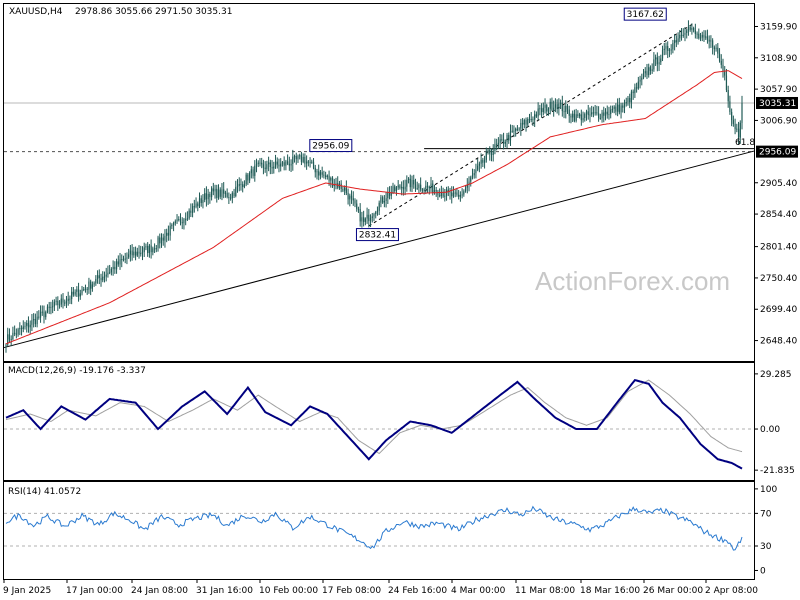 The image size is (800, 600). I want to click on macd-axis: 29.285 0.00 -21.835, so click(774, 423).